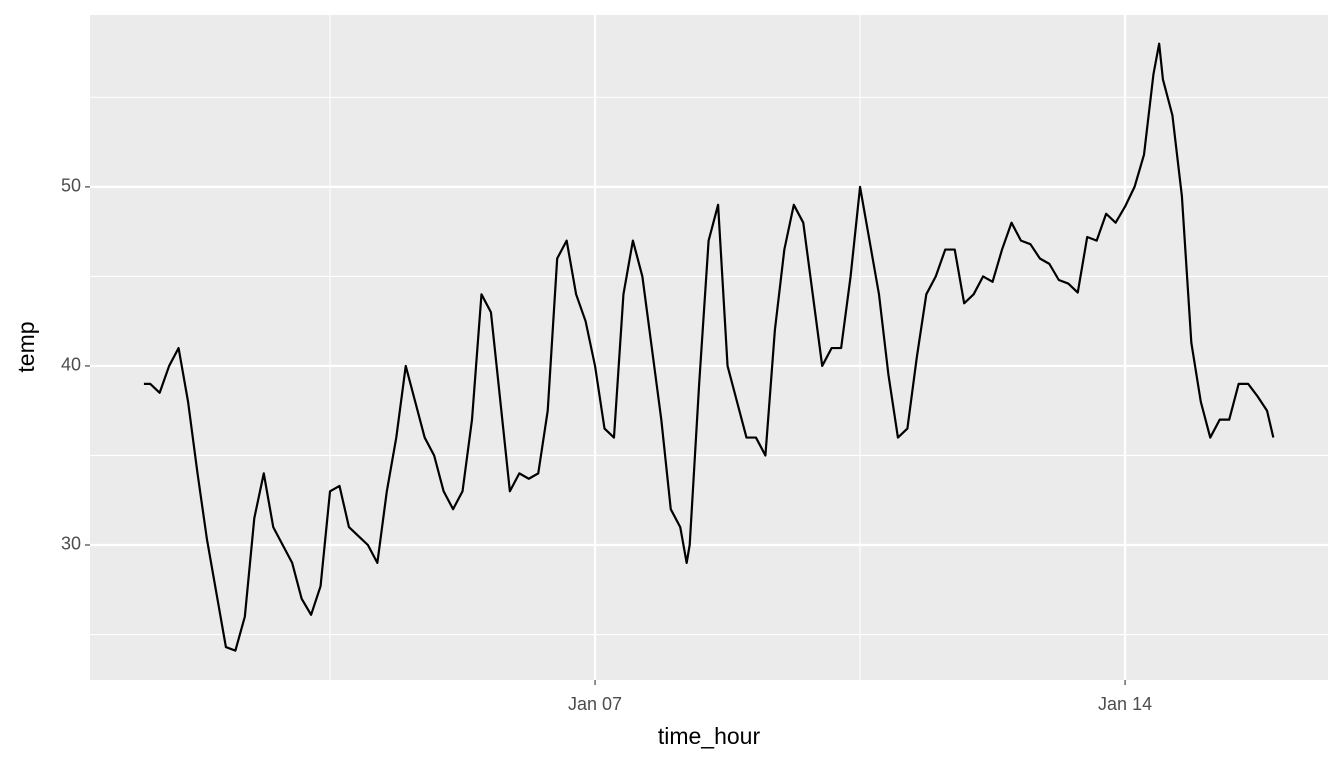  What do you see at coordinates (1125, 704) in the screenshot?
I see `x-tick-label: Jan 14` at bounding box center [1125, 704].